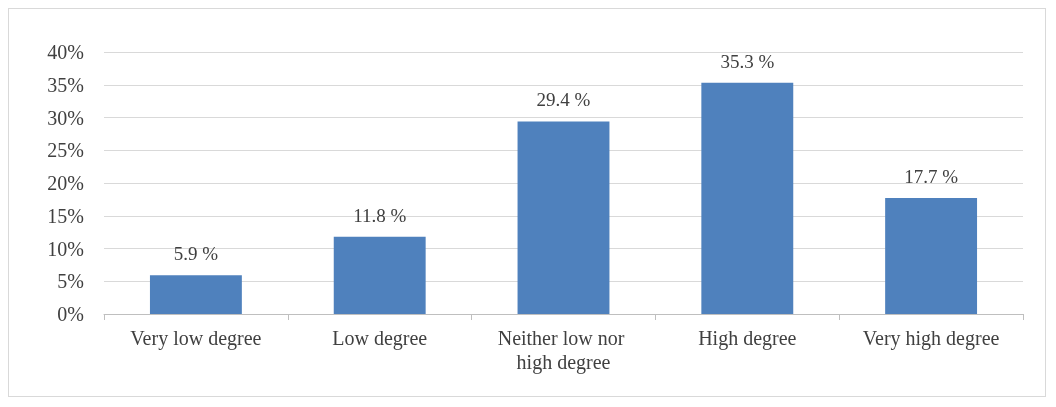 The image size is (1056, 407). Describe the element at coordinates (196, 254) in the screenshot. I see `data-label: 5.9 %` at that location.